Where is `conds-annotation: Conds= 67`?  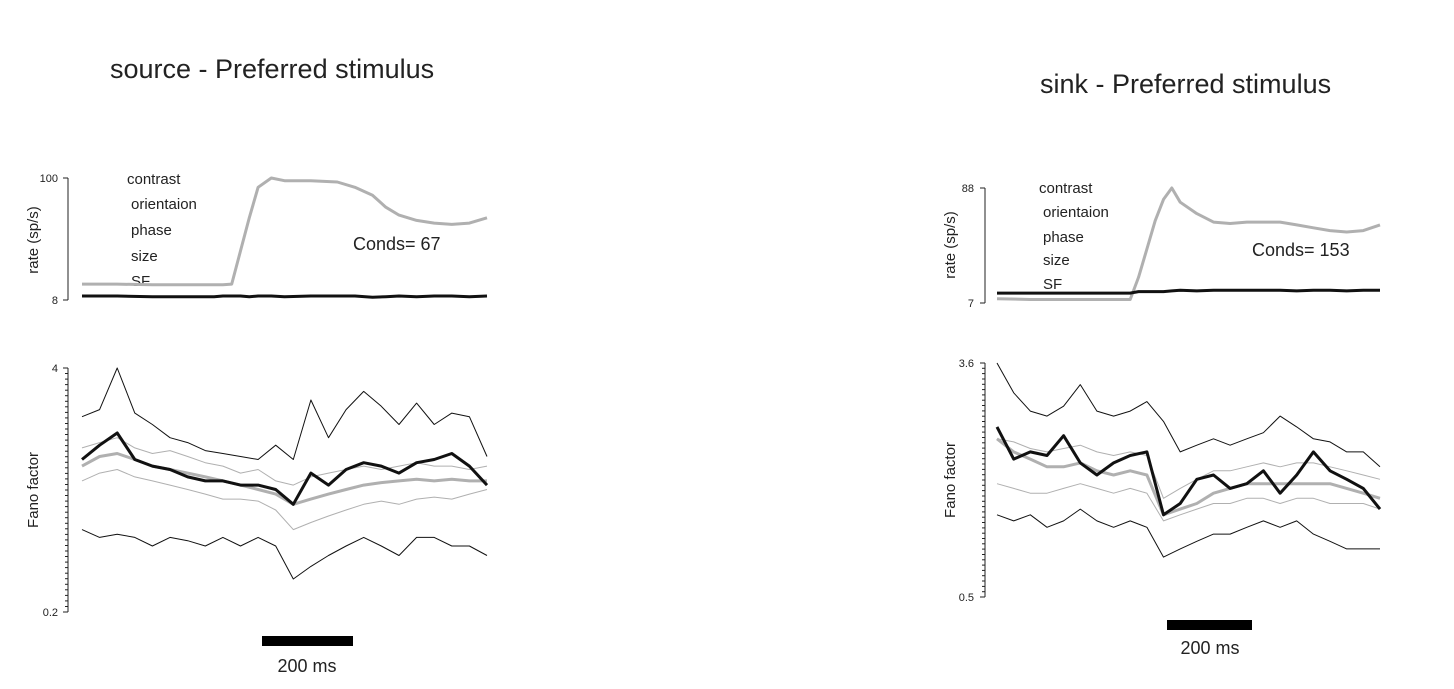
conds-annotation: Conds= 67 is located at coordinates (397, 244).